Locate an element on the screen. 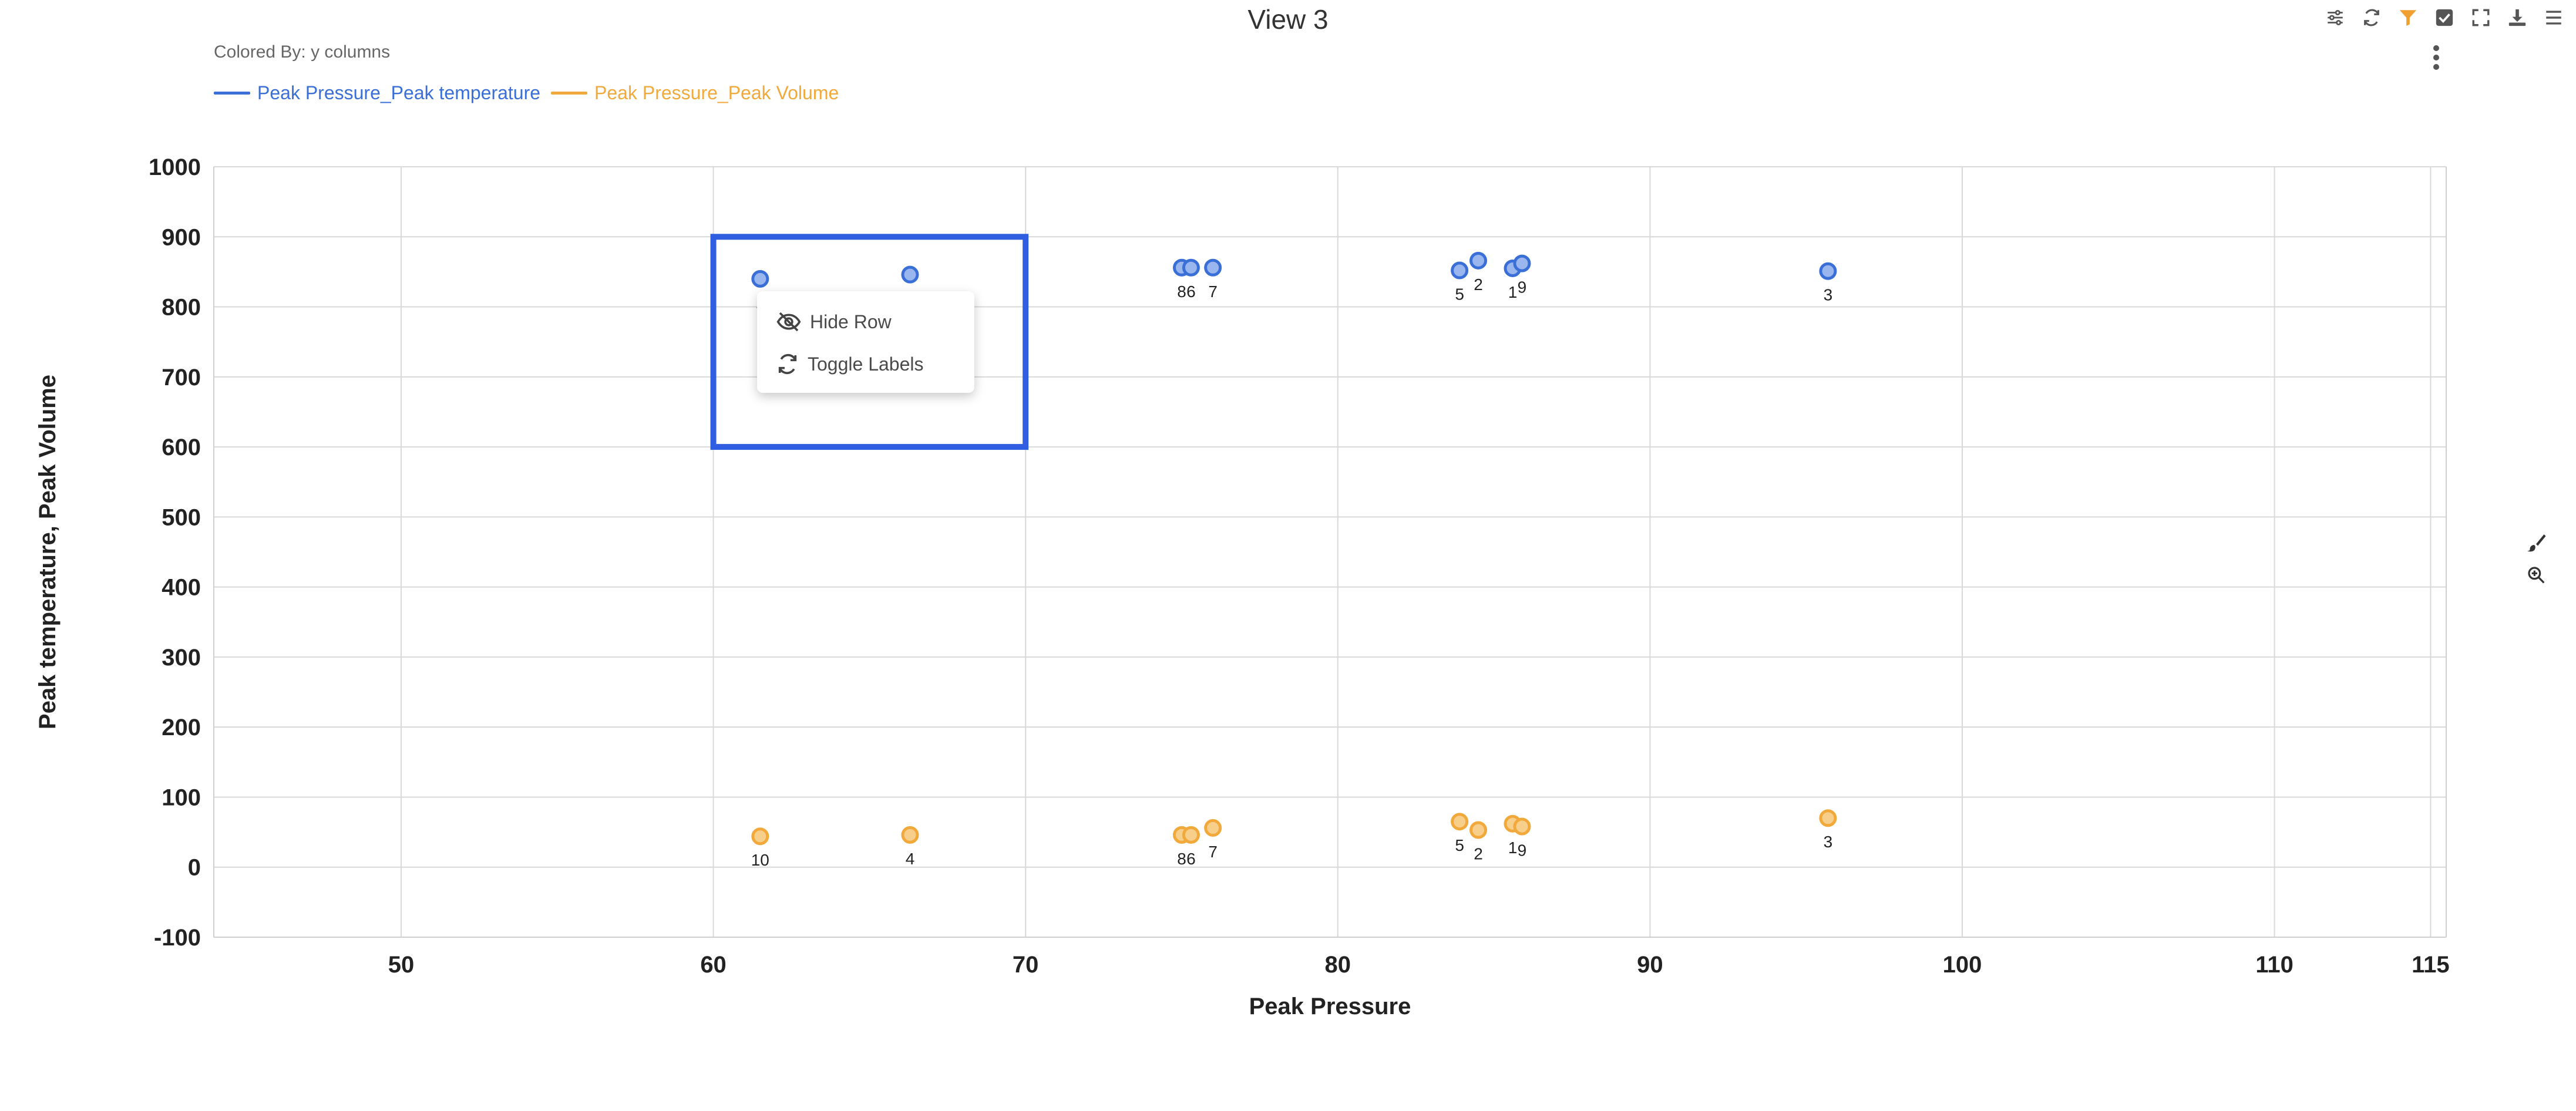  y-tick-label: 800 is located at coordinates (181, 308).